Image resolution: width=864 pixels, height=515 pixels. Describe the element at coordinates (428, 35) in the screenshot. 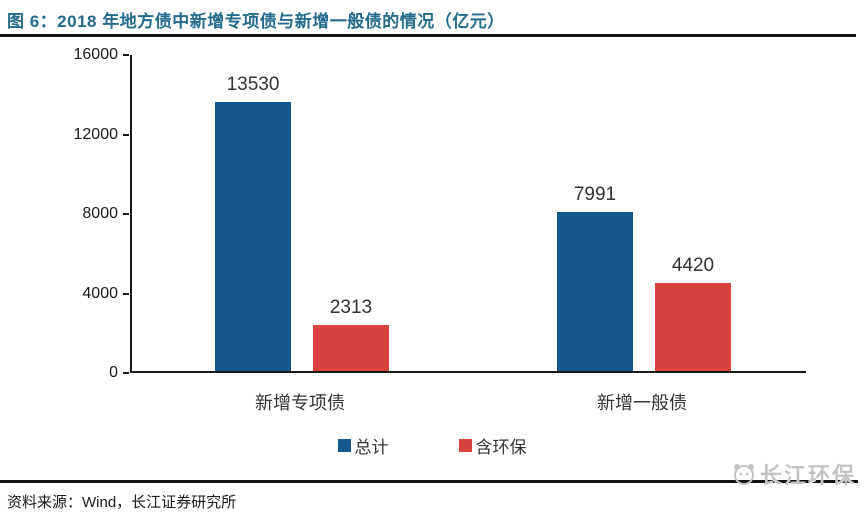

I see `title-divider` at that location.